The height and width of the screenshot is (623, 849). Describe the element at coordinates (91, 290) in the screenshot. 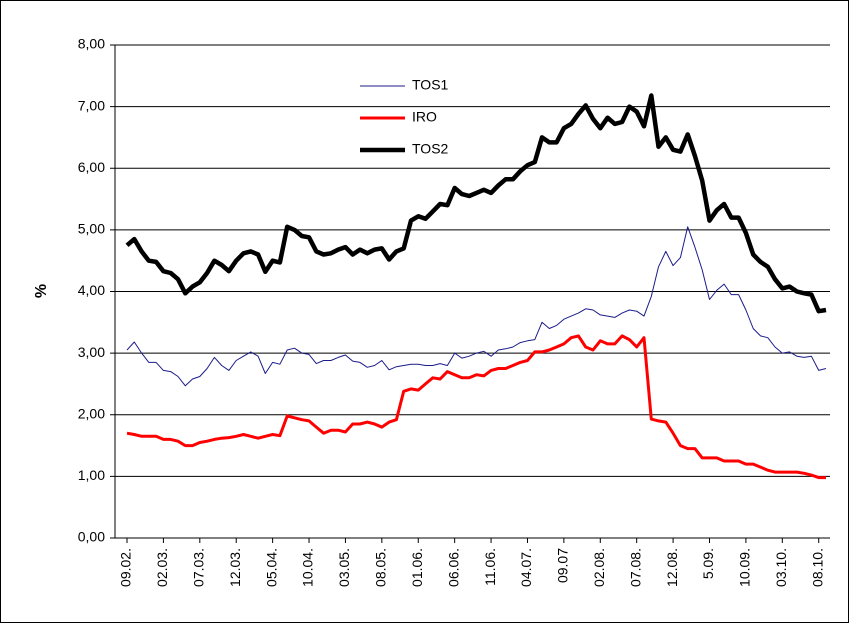

I see `y-tick-label: 4,00` at that location.